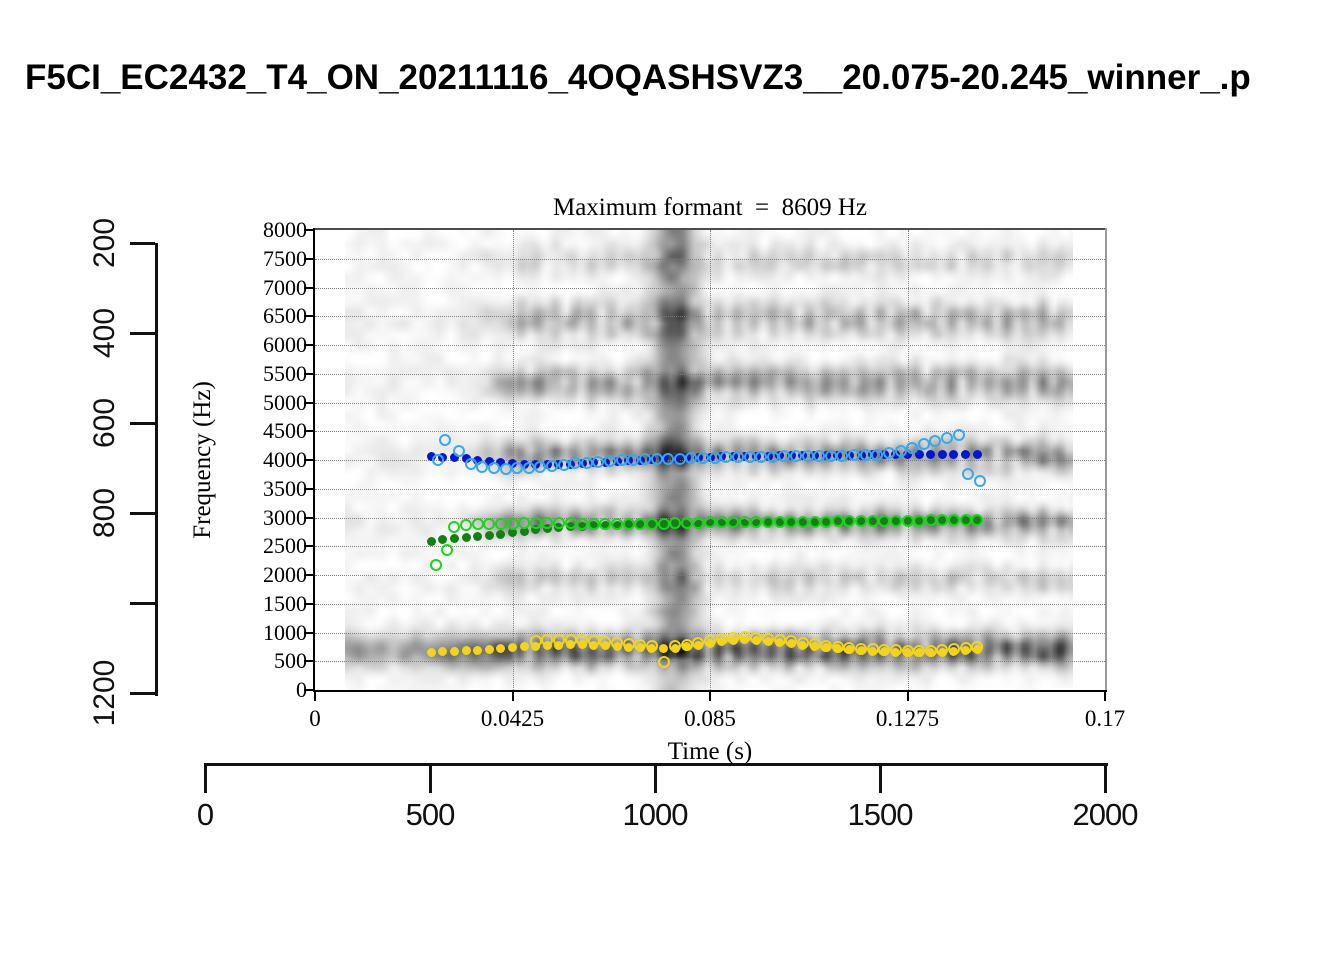 This screenshot has height=960, width=1344. What do you see at coordinates (202, 460) in the screenshot?
I see `y-axis-title-text: Frequency (Hz)` at bounding box center [202, 460].